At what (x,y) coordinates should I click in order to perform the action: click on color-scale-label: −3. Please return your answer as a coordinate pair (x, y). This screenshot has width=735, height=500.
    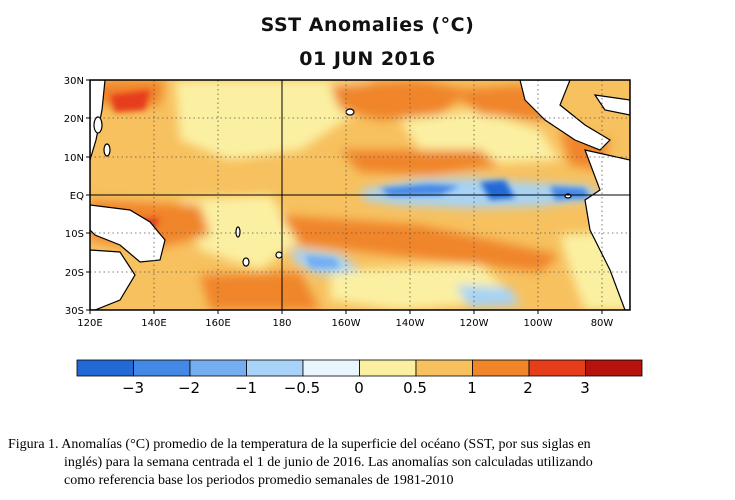
    Looking at the image, I should click on (133, 388).